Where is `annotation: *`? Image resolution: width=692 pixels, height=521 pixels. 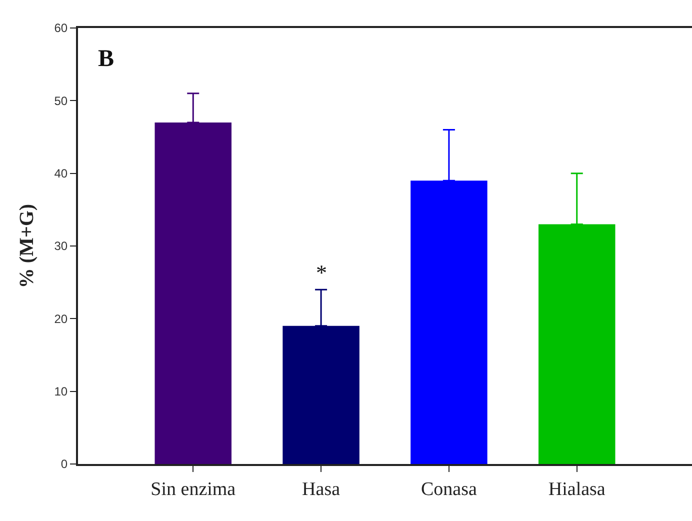
annotation: * is located at coordinates (321, 272).